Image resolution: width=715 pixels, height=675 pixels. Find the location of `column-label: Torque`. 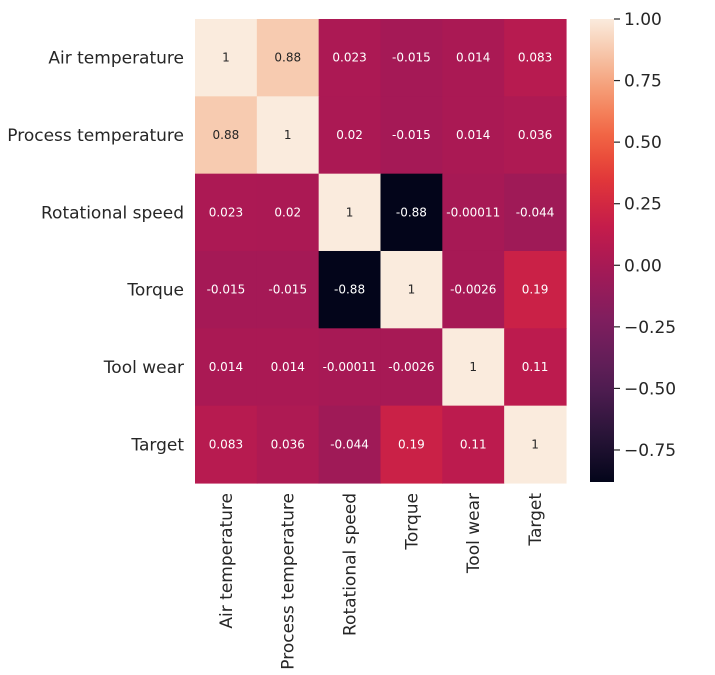

column-label: Torque is located at coordinates (412, 522).